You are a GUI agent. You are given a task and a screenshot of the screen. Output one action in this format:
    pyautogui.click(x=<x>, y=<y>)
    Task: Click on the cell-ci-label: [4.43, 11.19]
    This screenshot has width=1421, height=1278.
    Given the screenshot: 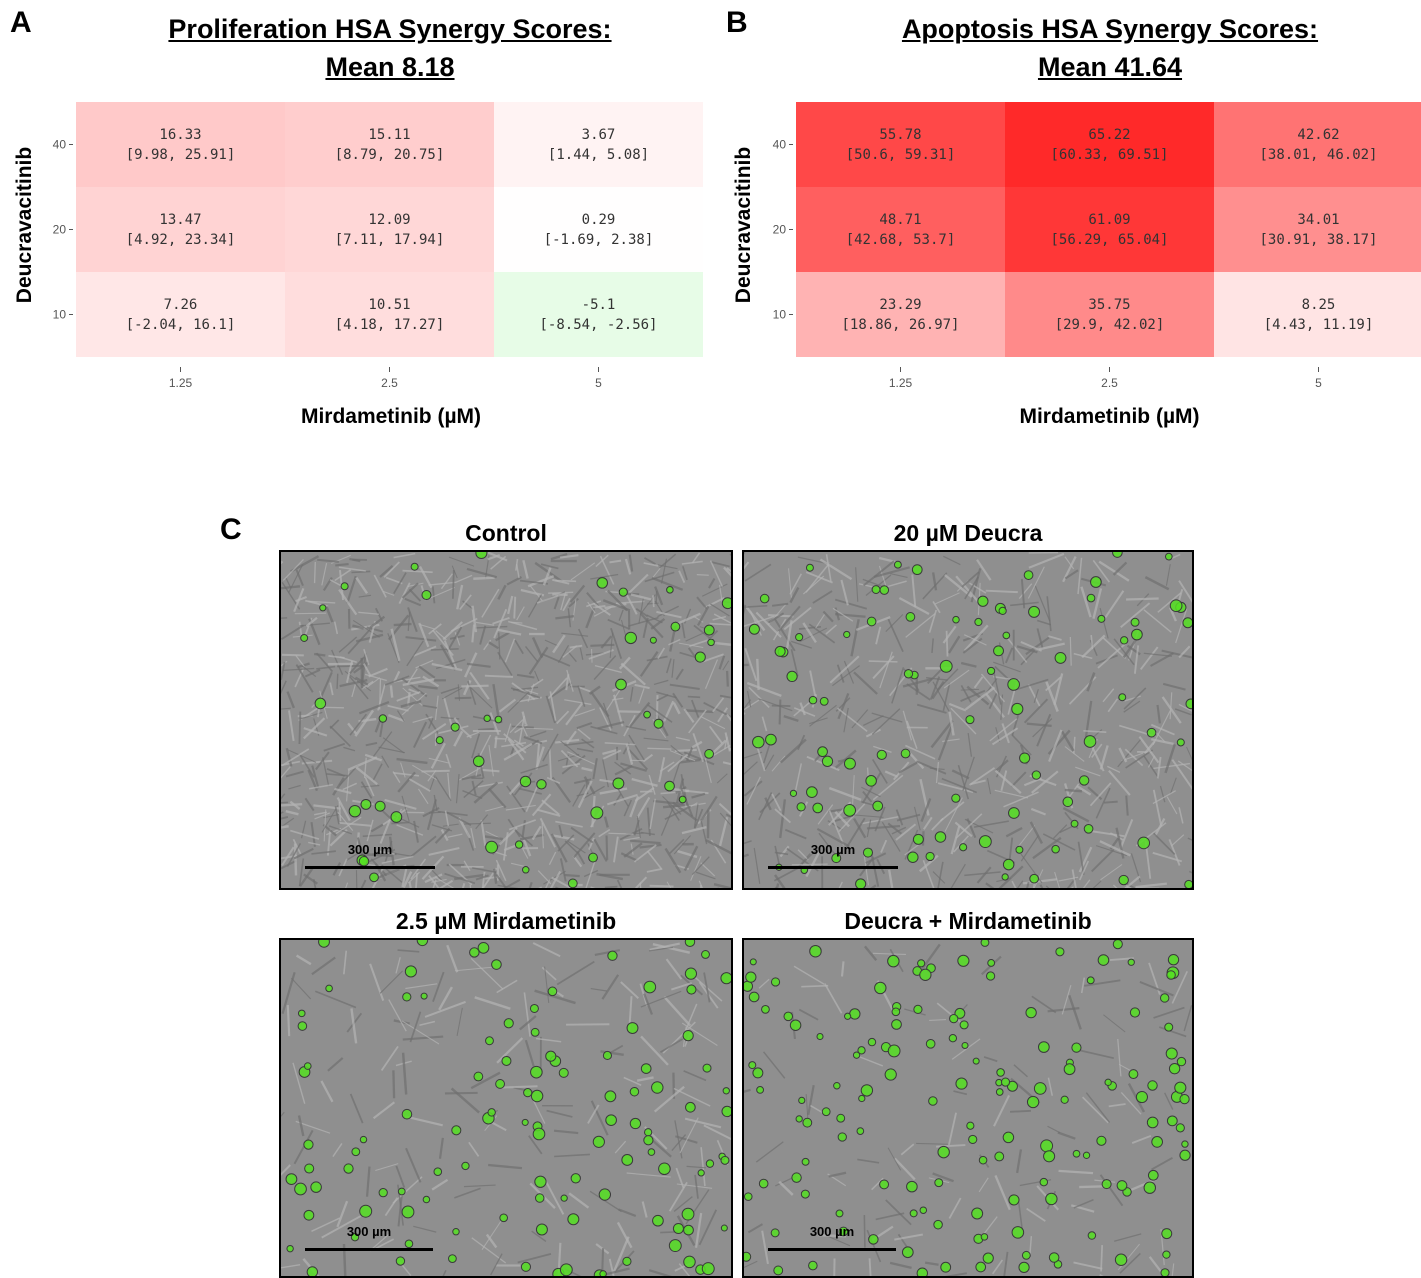 What is the action you would take?
    pyautogui.click(x=1319, y=325)
    